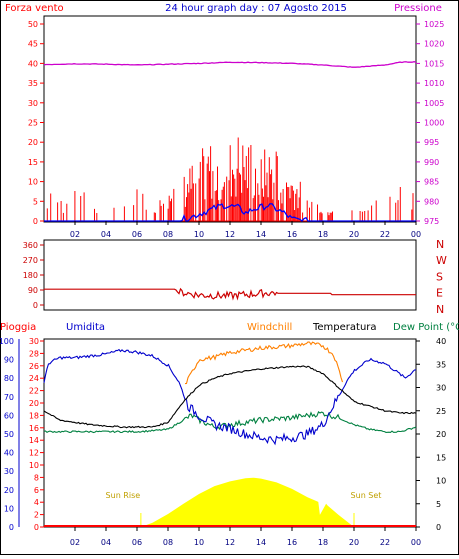 The image size is (459, 559). Describe the element at coordinates (34, 453) in the screenshot. I see `rain-tick-label: 12` at that location.